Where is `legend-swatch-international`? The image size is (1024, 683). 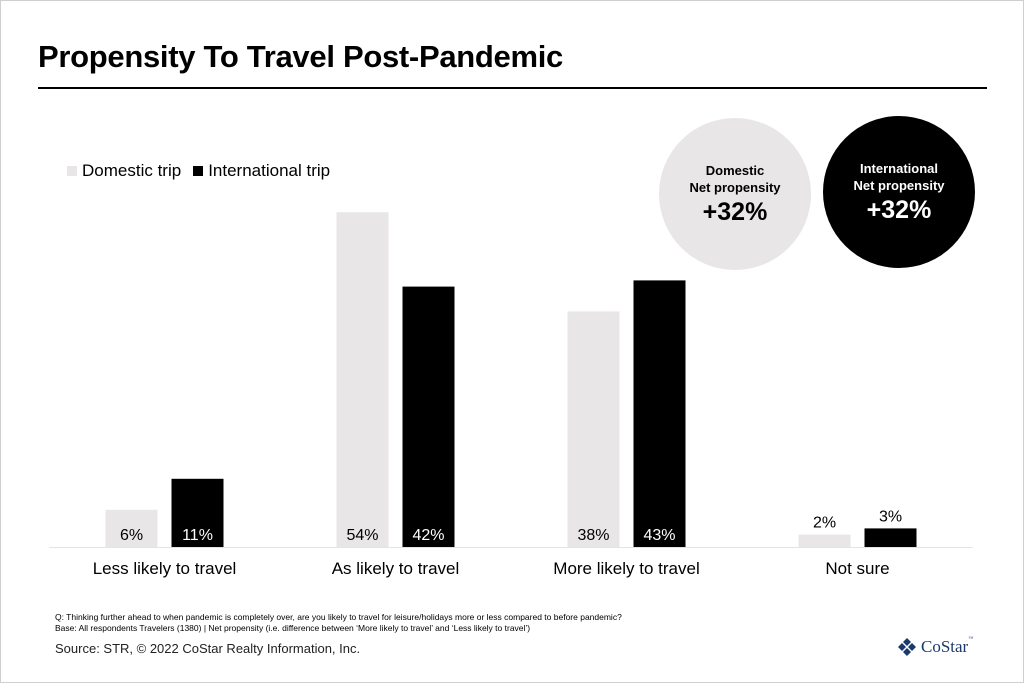 legend-swatch-international is located at coordinates (198, 171).